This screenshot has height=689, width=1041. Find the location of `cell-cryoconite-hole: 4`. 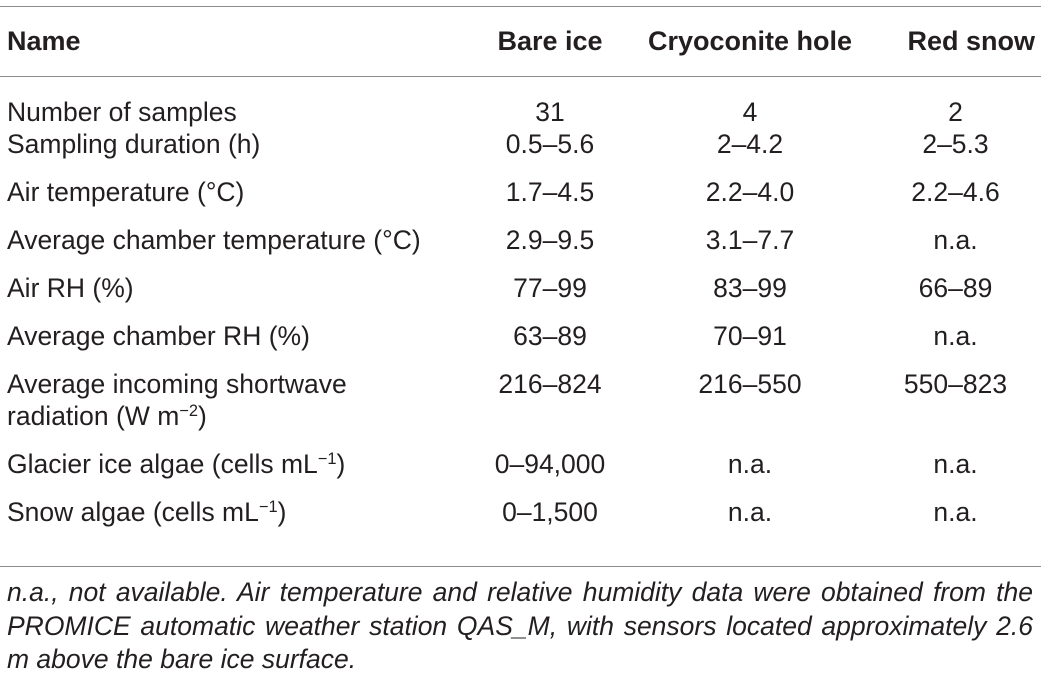

cell-cryoconite-hole: 4 is located at coordinates (750, 112).